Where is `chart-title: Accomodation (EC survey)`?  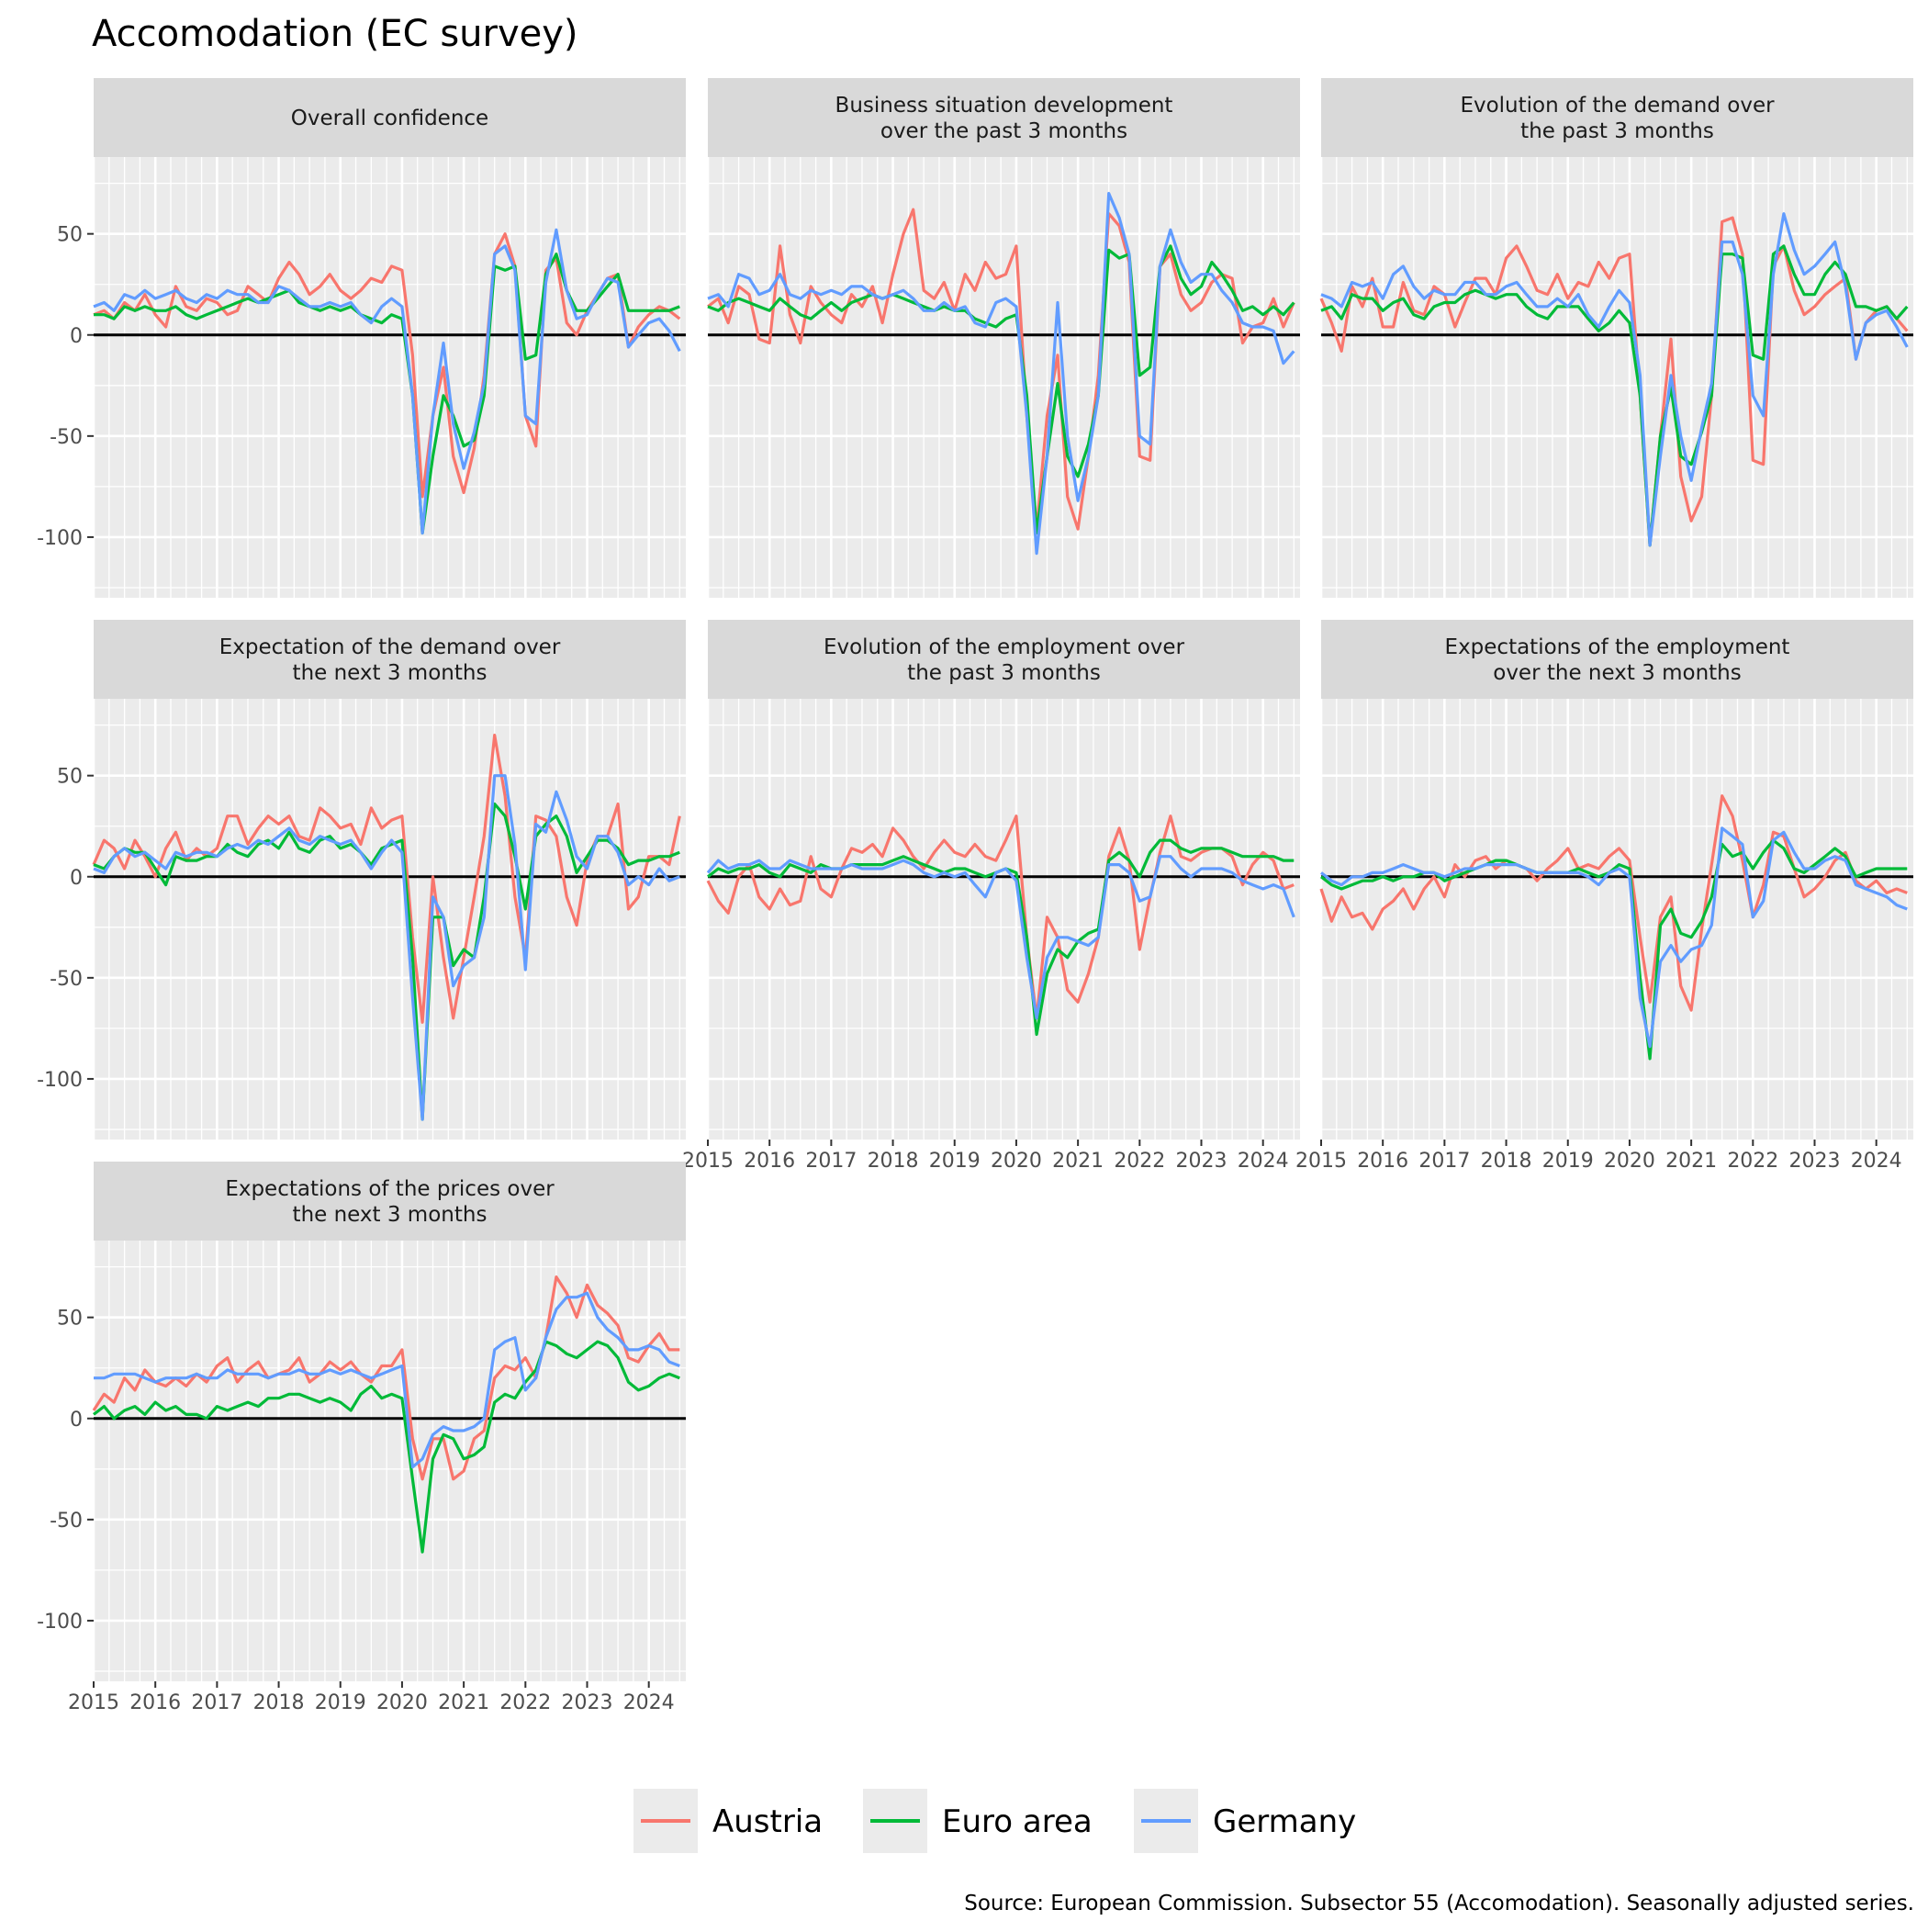 chart-title: Accomodation (EC survey) is located at coordinates (335, 34).